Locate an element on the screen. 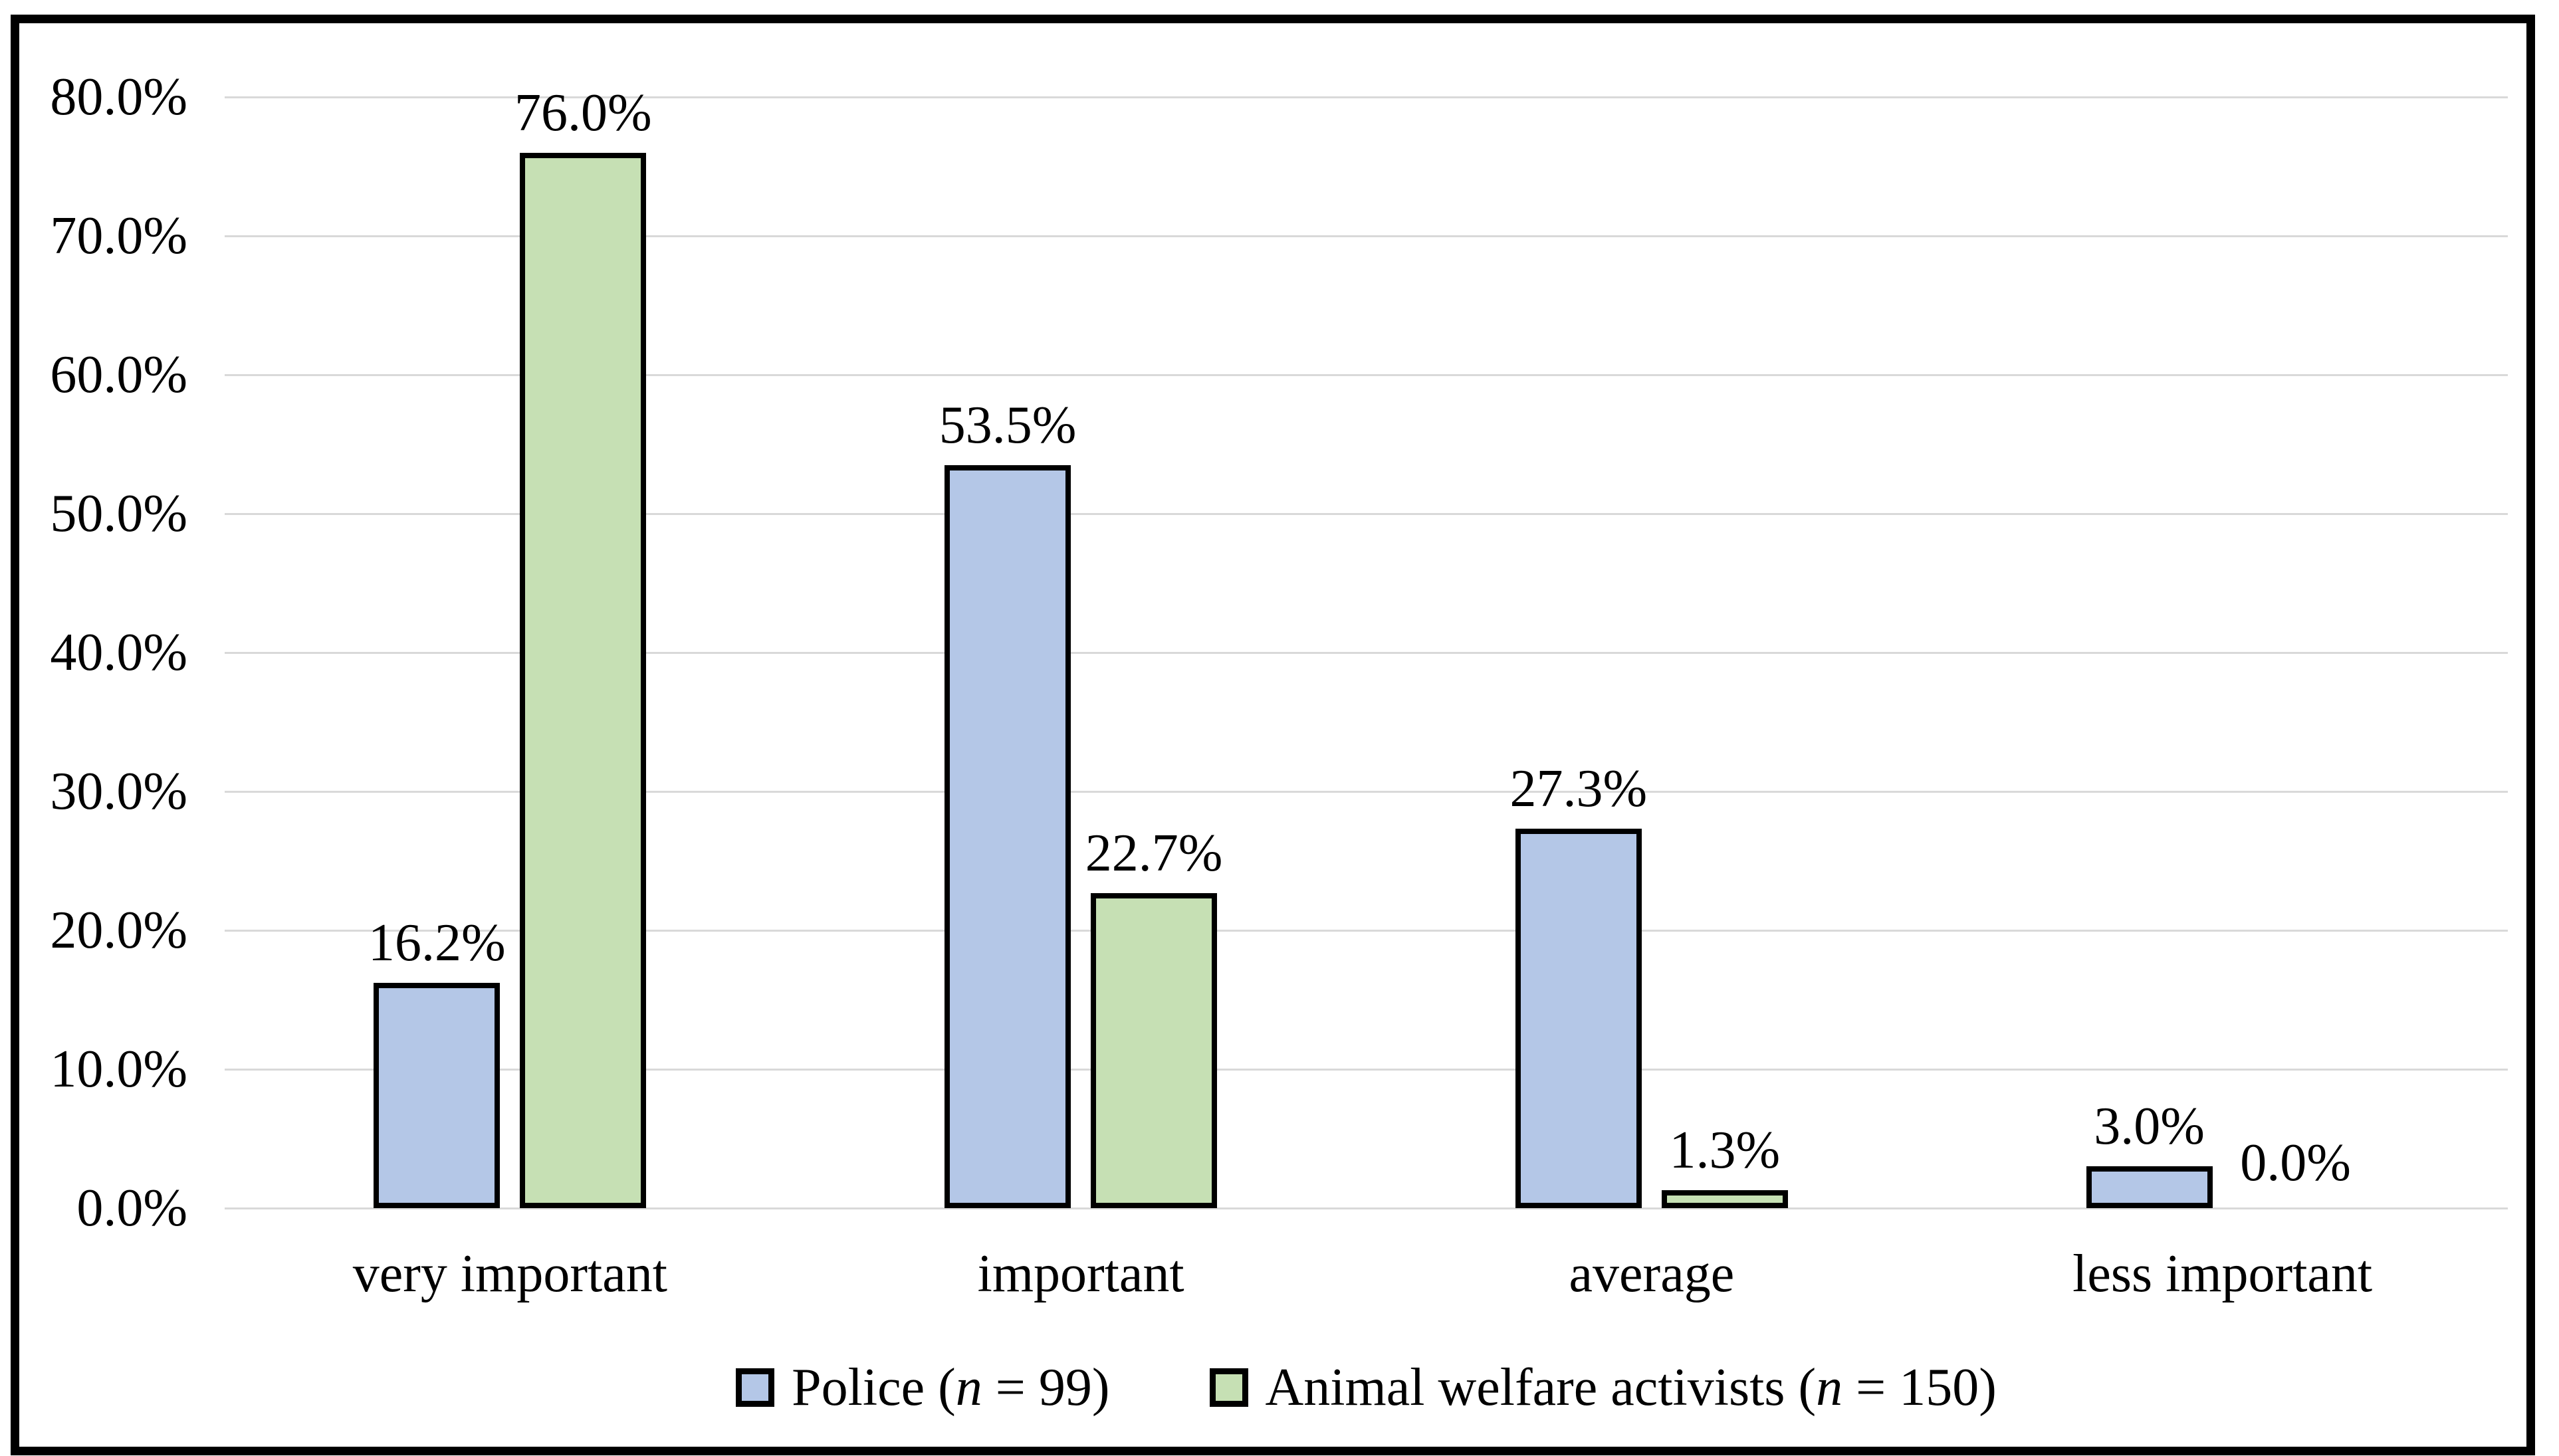 The height and width of the screenshot is (1456, 2559). legend-item-animal-welfare-activists: Animal welfare activists (n = 150) is located at coordinates (1603, 1387).